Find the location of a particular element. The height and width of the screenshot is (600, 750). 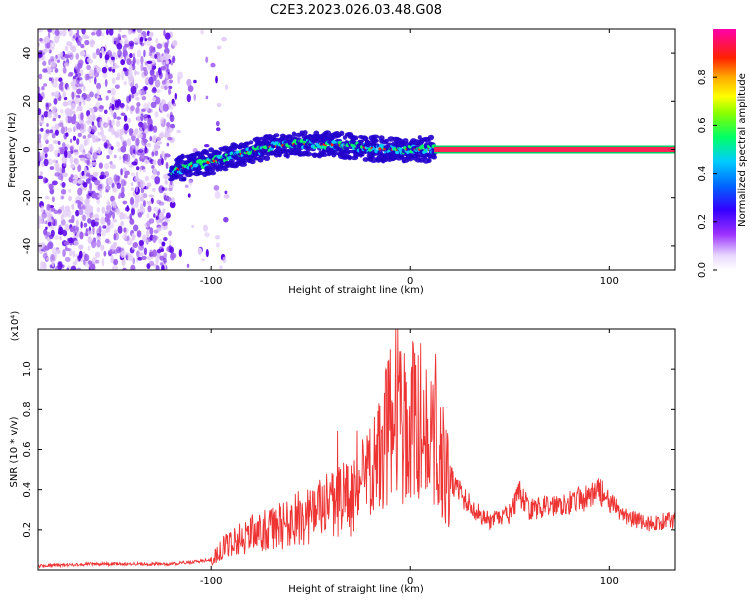

snr-ytick-label: 0.6 is located at coordinates (27, 450).